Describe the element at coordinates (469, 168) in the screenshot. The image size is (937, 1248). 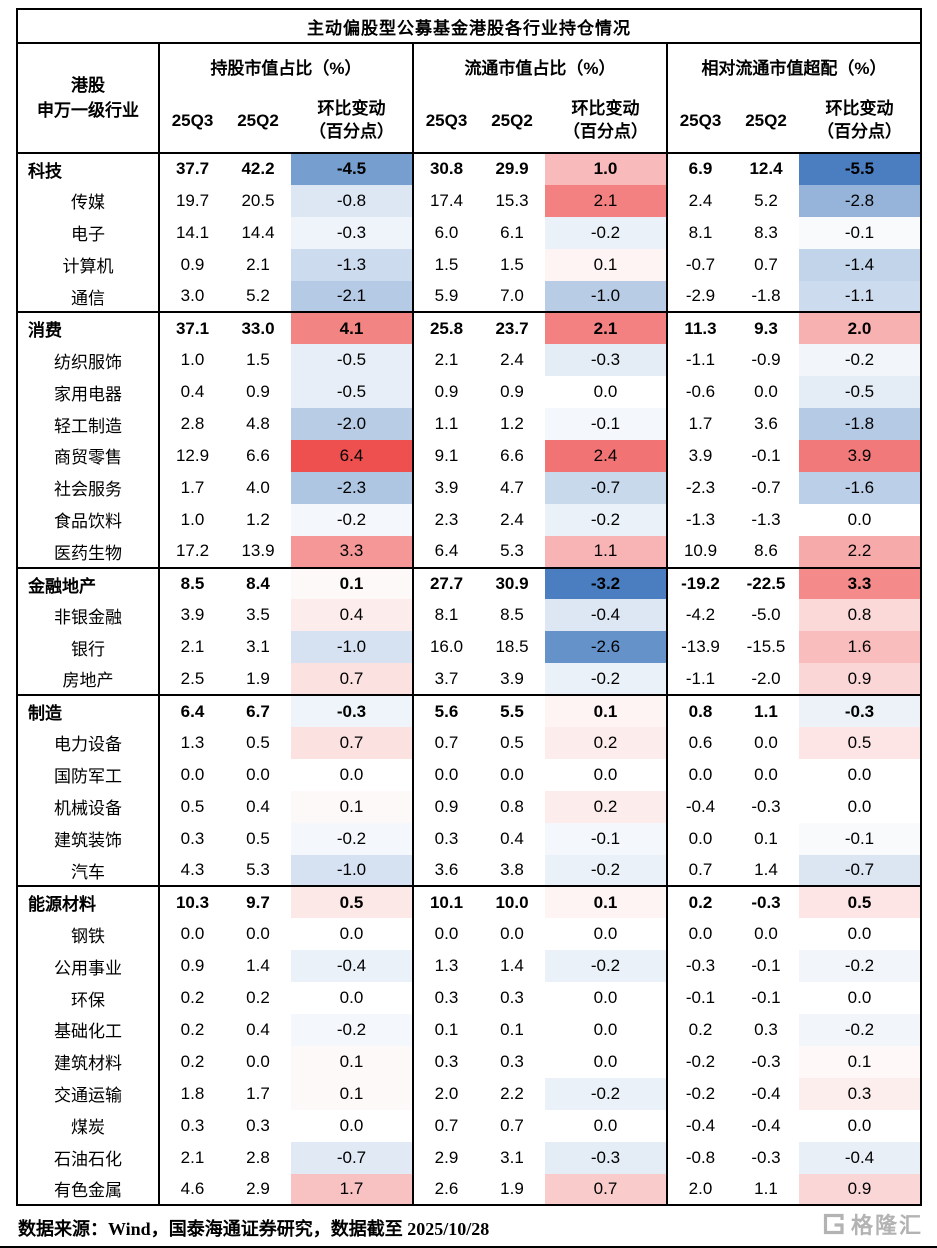
I see `table-row: 科技 37.7 42.2 -4.5 30.8 29.9 1.0 6.9 12.4 -5.5` at that location.